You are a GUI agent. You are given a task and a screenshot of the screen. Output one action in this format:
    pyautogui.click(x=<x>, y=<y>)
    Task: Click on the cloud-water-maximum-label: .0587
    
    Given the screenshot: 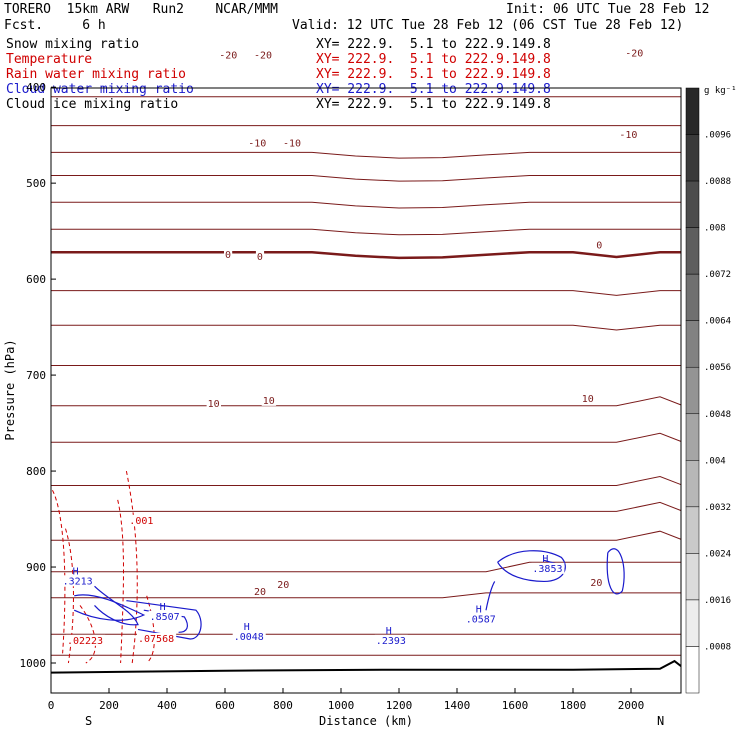 What is the action you would take?
    pyautogui.click(x=481, y=620)
    